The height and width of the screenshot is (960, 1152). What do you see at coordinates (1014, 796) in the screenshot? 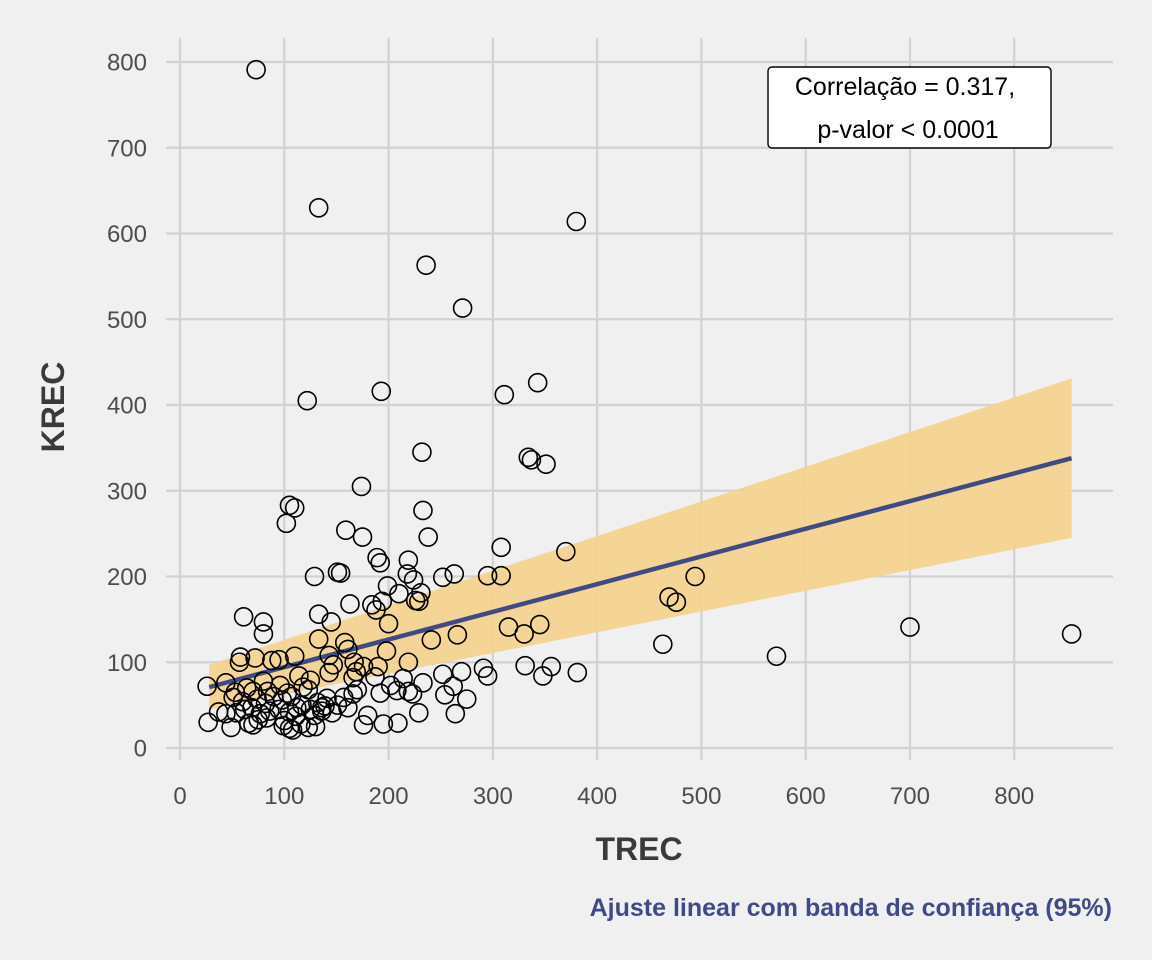
I see `x-tick-label: 800` at bounding box center [1014, 796].